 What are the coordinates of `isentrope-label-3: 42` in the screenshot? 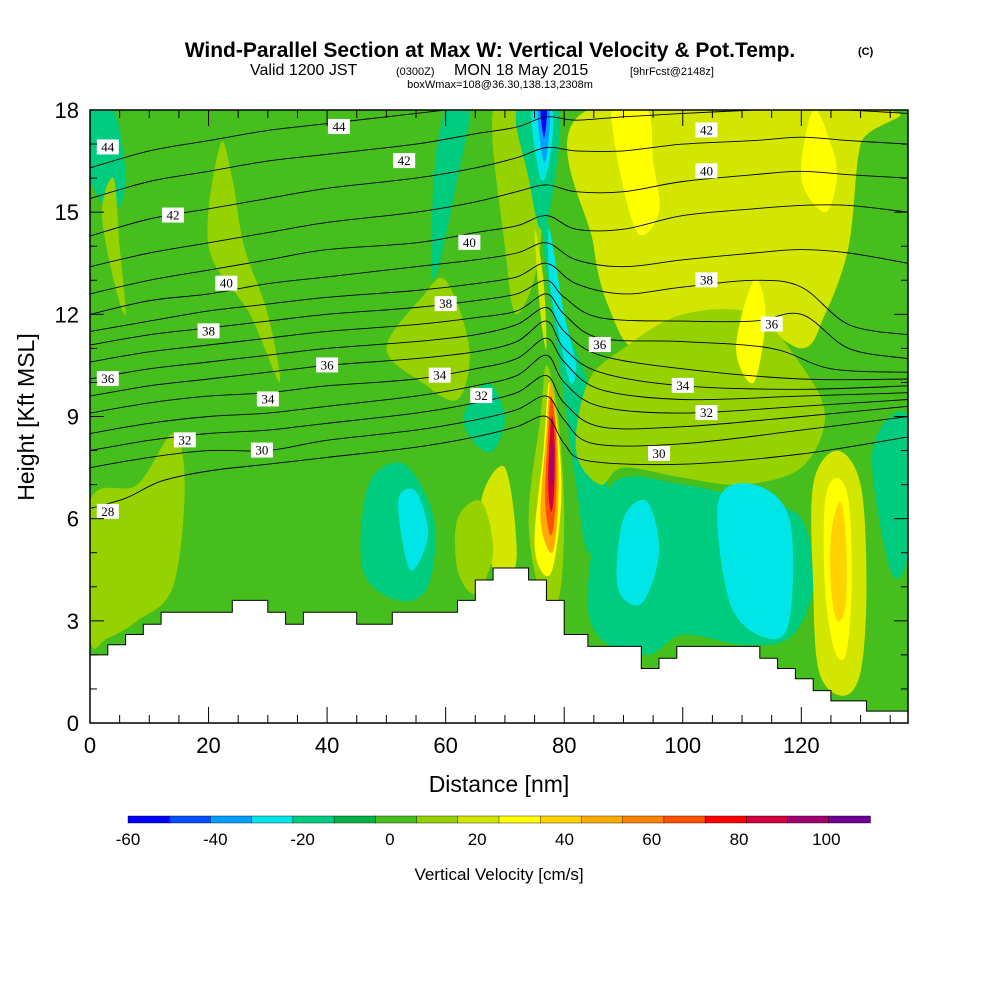 It's located at (404, 160).